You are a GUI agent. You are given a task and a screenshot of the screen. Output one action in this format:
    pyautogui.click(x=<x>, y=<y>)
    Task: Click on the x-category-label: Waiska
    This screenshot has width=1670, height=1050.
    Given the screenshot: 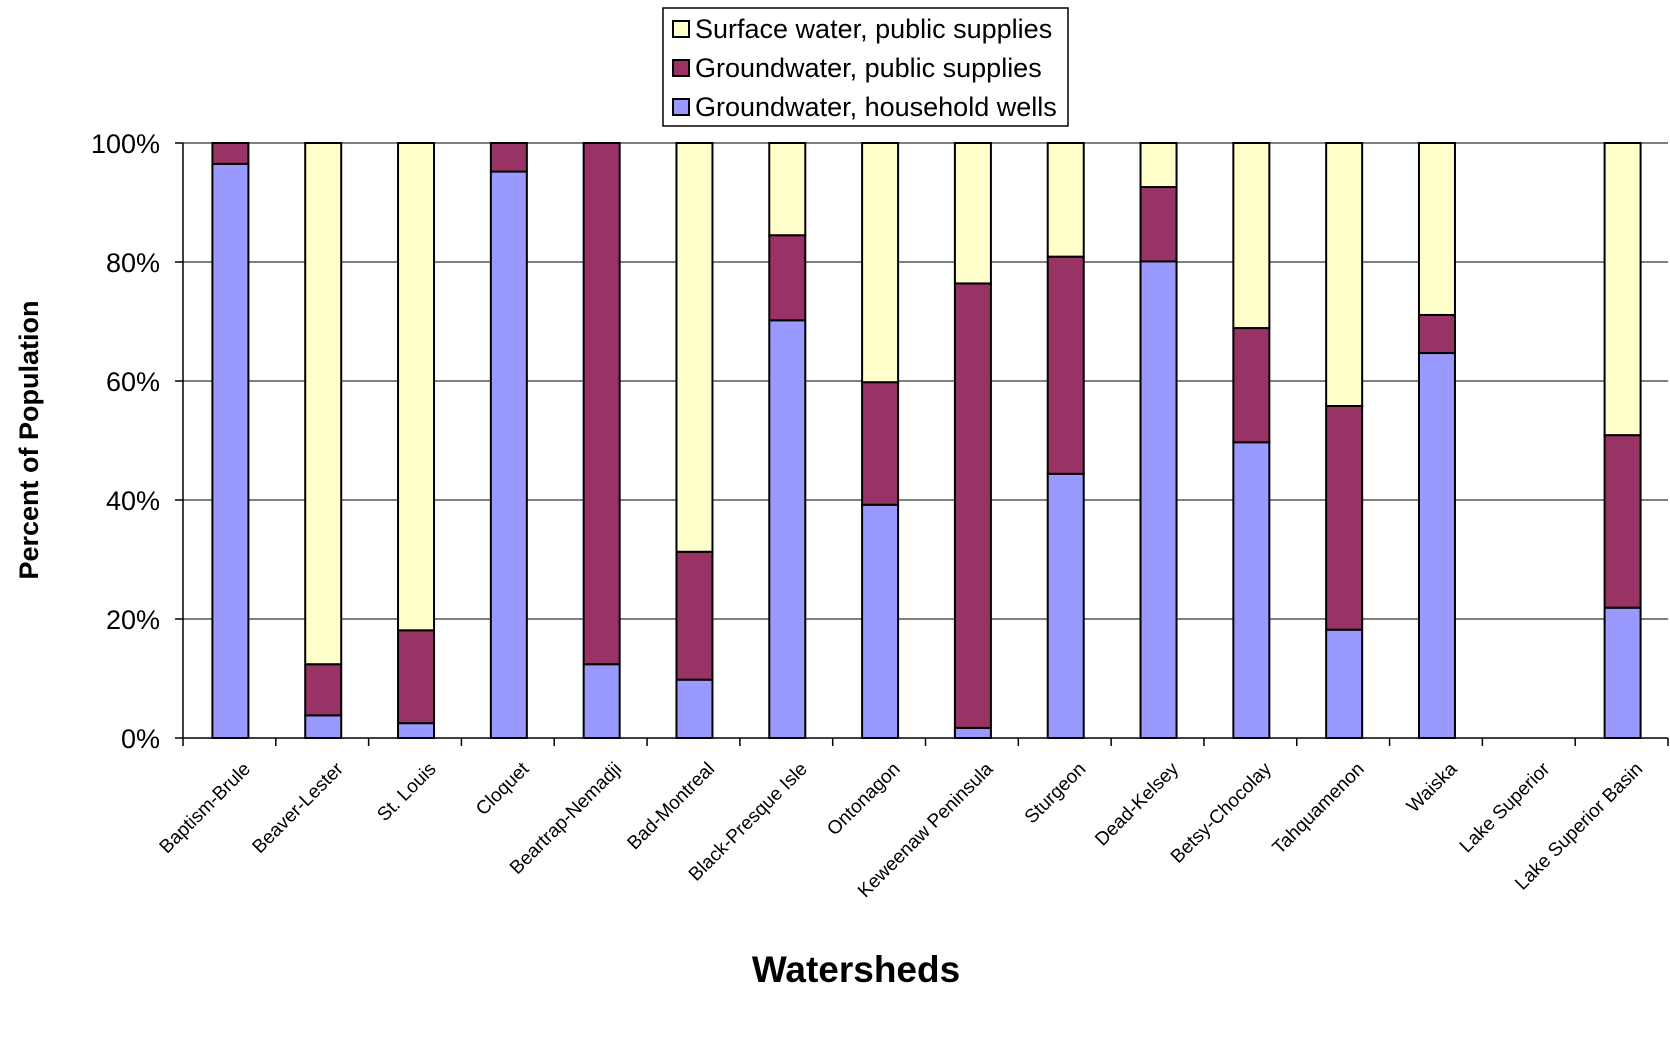 What is the action you would take?
    pyautogui.click(x=1432, y=787)
    